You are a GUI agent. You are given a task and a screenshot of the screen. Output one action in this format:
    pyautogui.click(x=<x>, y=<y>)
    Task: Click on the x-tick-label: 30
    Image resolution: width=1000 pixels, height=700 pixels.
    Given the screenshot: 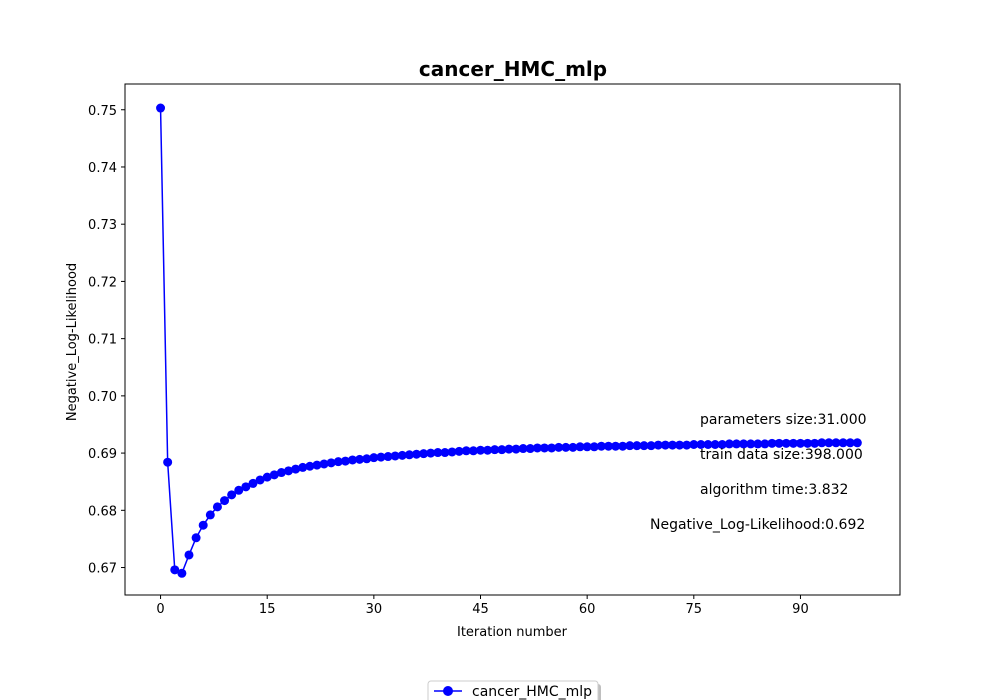 What is the action you would take?
    pyautogui.click(x=374, y=609)
    